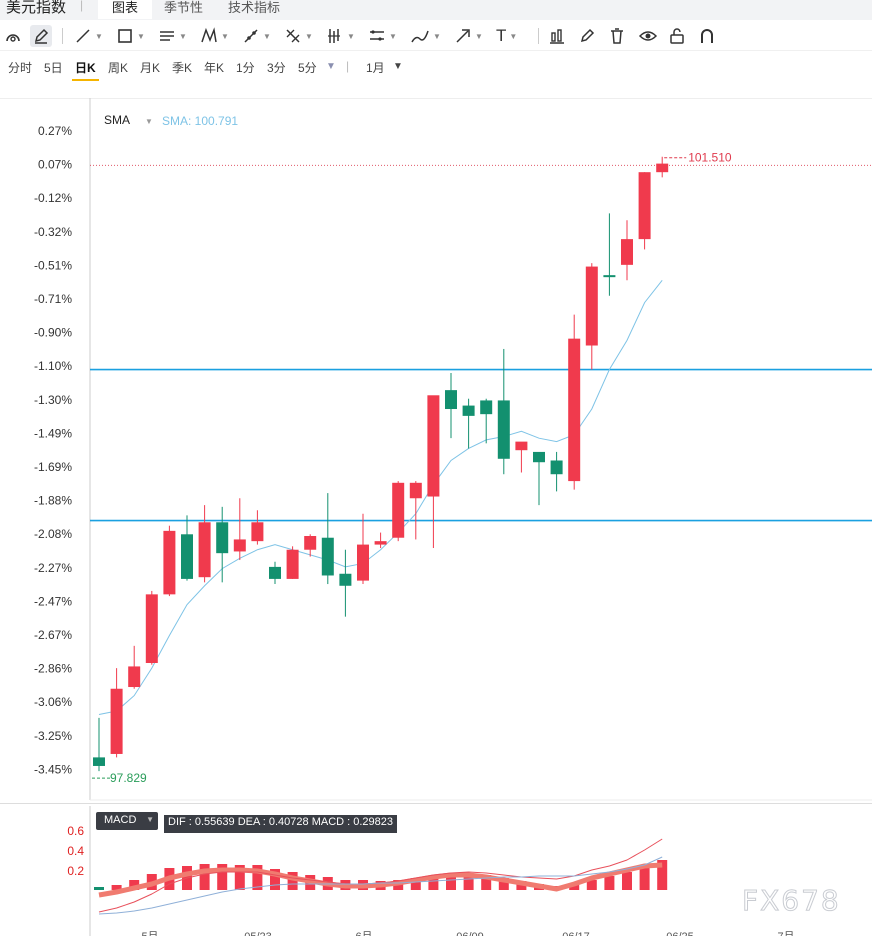 The image size is (872, 937). Describe the element at coordinates (150, 68) in the screenshot. I see `period-monthly: 月K` at that location.